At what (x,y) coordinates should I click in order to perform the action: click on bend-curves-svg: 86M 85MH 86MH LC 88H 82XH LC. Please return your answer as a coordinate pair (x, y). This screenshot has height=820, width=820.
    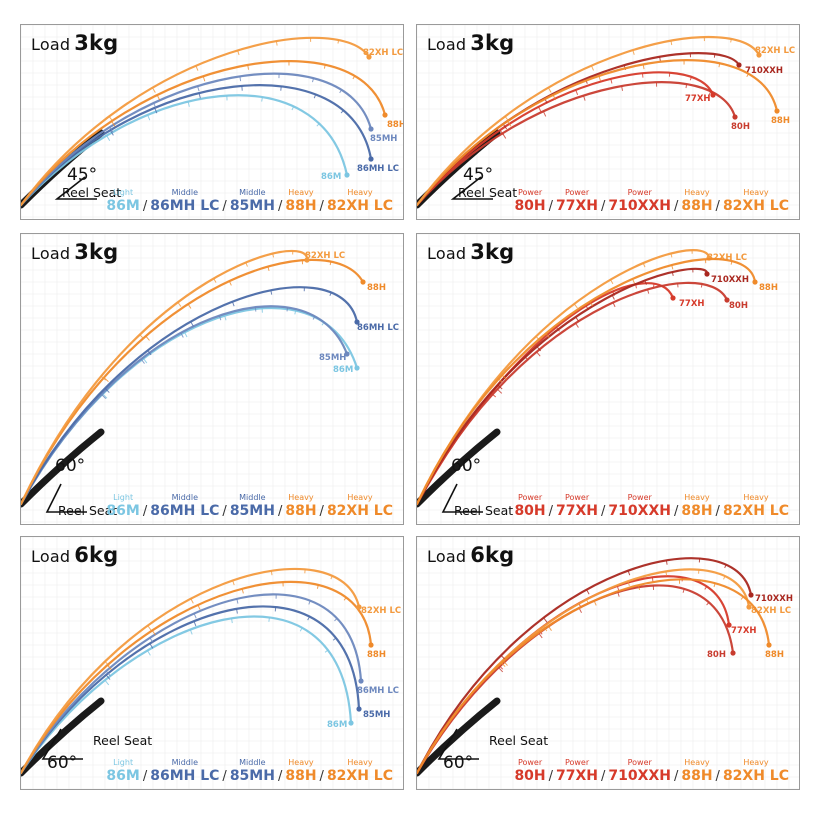
    Looking at the image, I should click on (212, 663).